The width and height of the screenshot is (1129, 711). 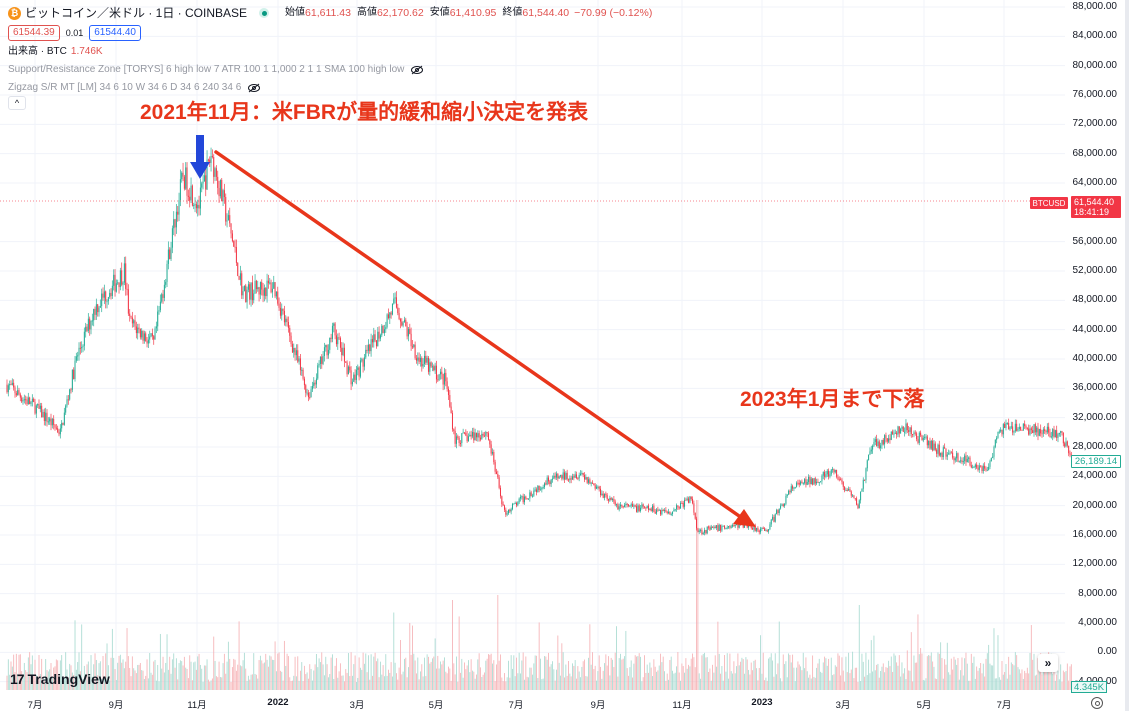 What do you see at coordinates (37, 51) in the screenshot?
I see `volume-label: 出来高 · BTC` at bounding box center [37, 51].